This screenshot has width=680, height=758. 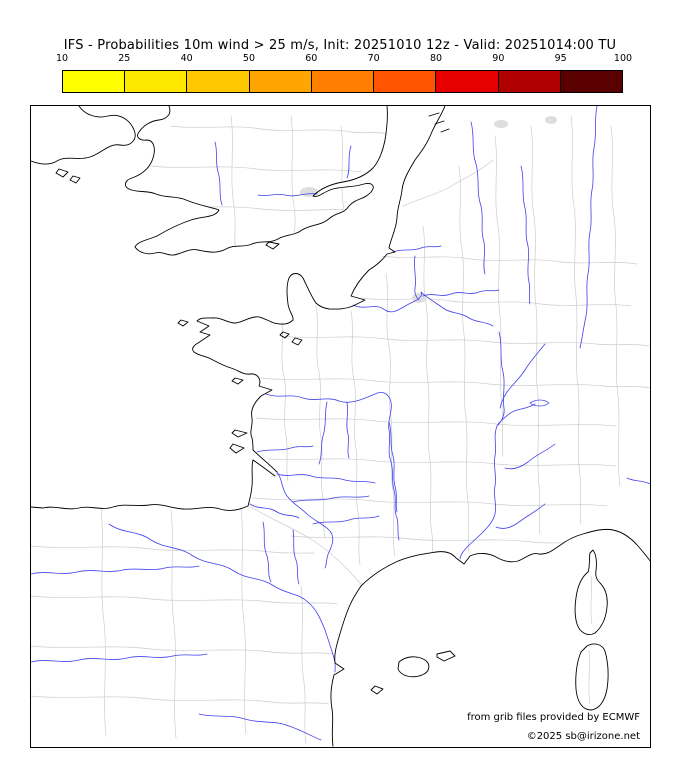 What do you see at coordinates (153, 485) in the screenshot?
I see `coast-aquitaine-spain-north` at bounding box center [153, 485].